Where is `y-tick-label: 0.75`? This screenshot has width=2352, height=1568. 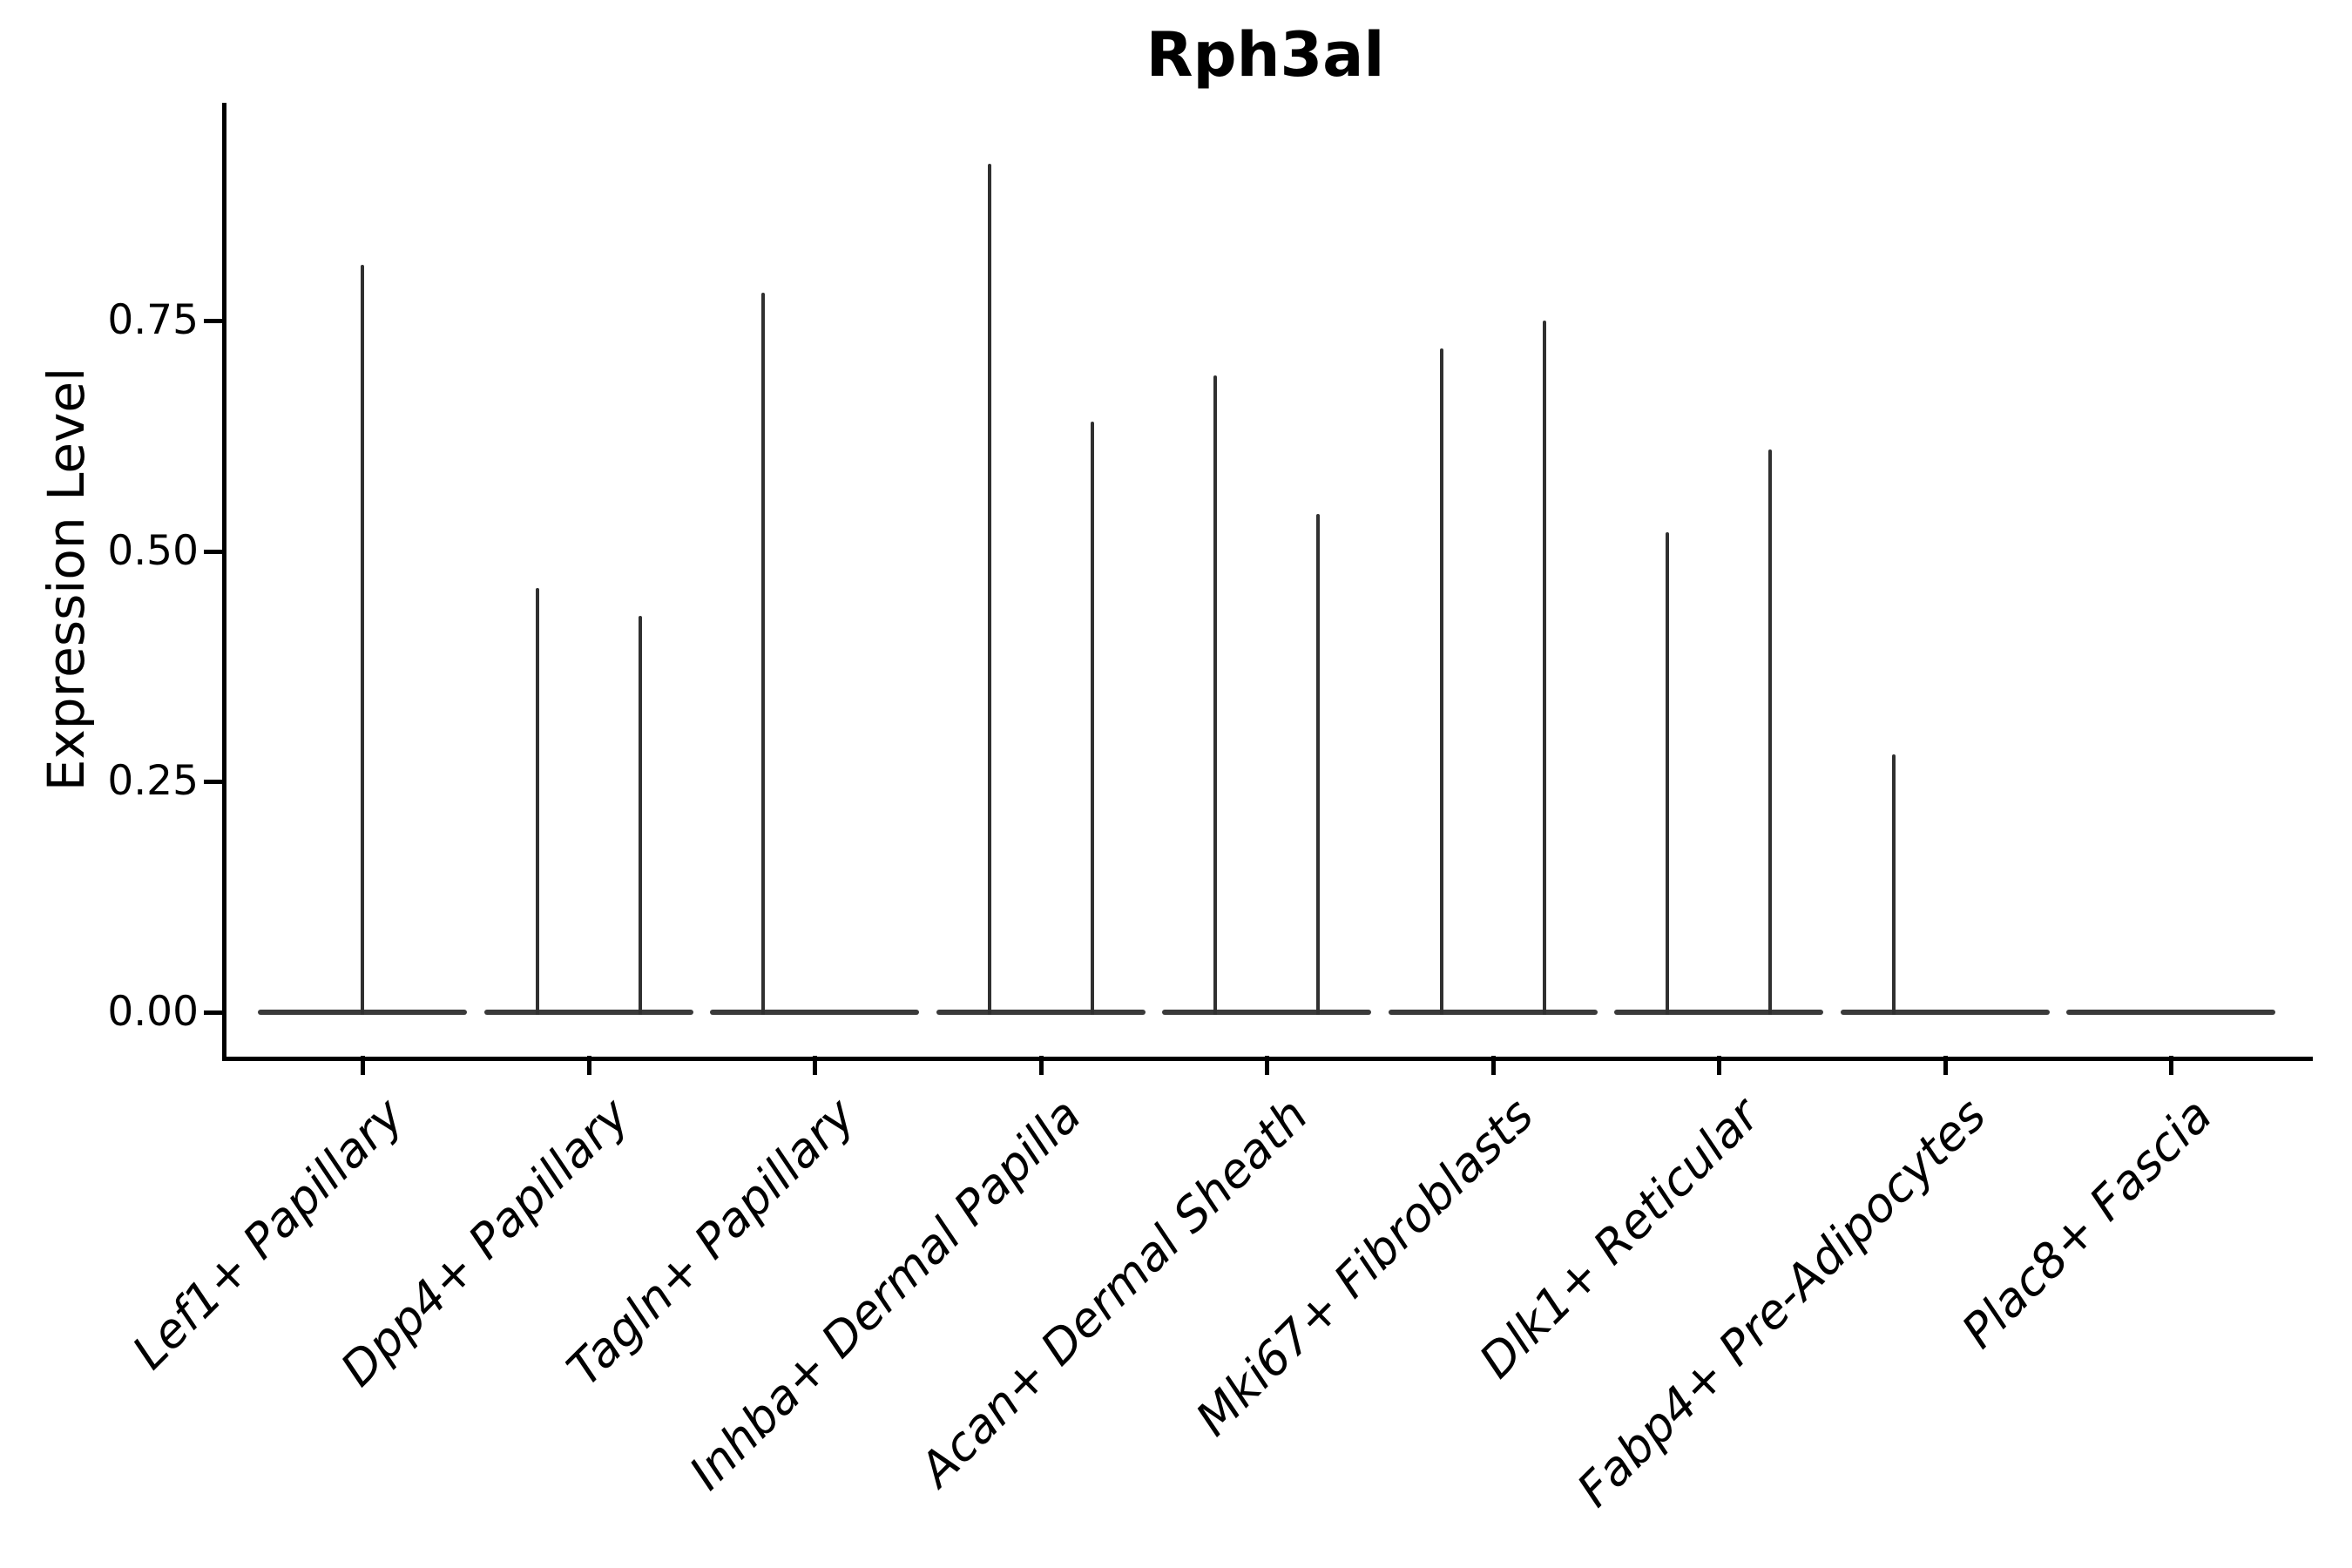 y-tick-label: 0.75 is located at coordinates (153, 319).